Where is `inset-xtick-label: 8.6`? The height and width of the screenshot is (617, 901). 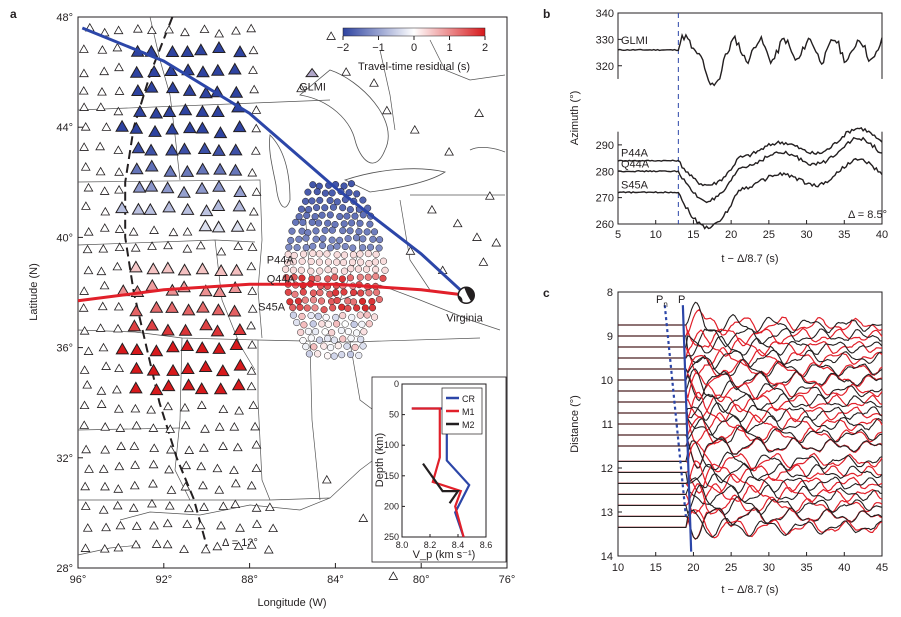 inset-xtick-label: 8.6 is located at coordinates (486, 545).